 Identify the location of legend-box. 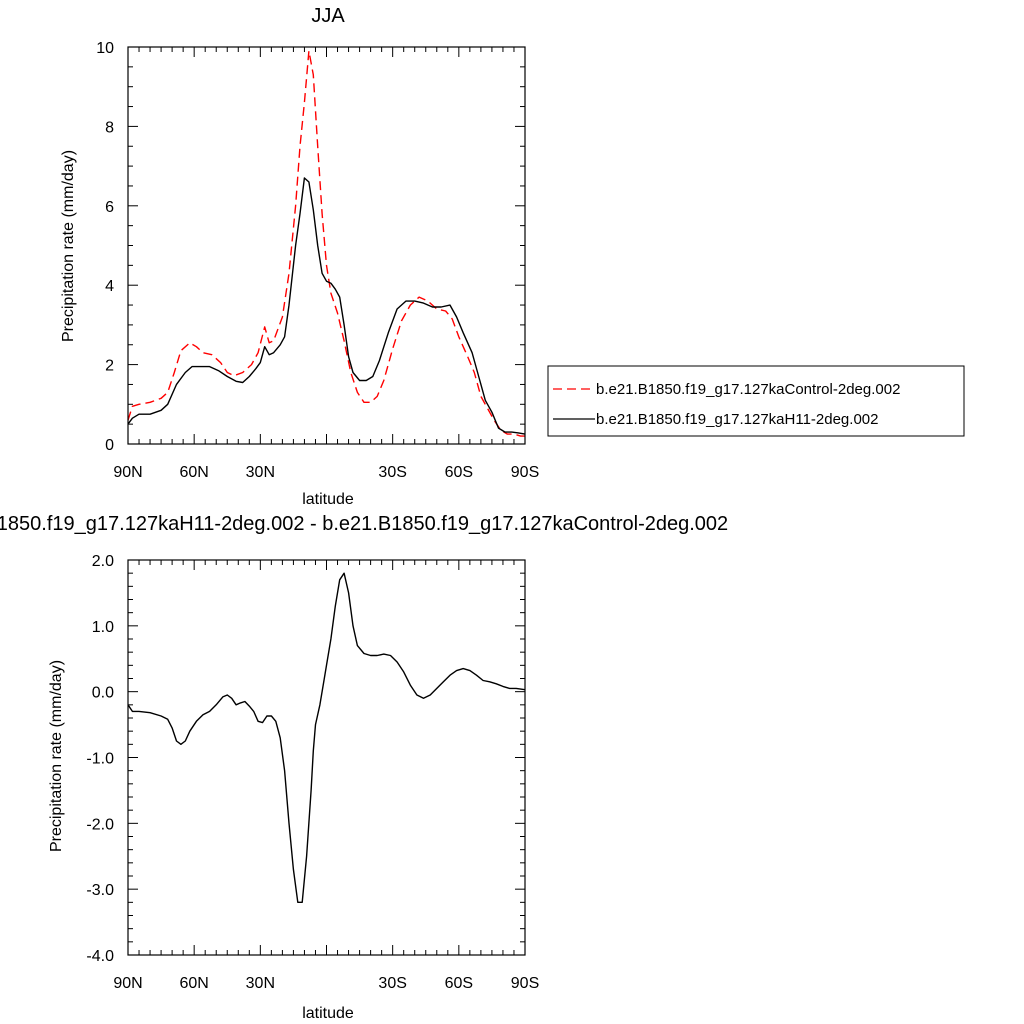
(756, 401).